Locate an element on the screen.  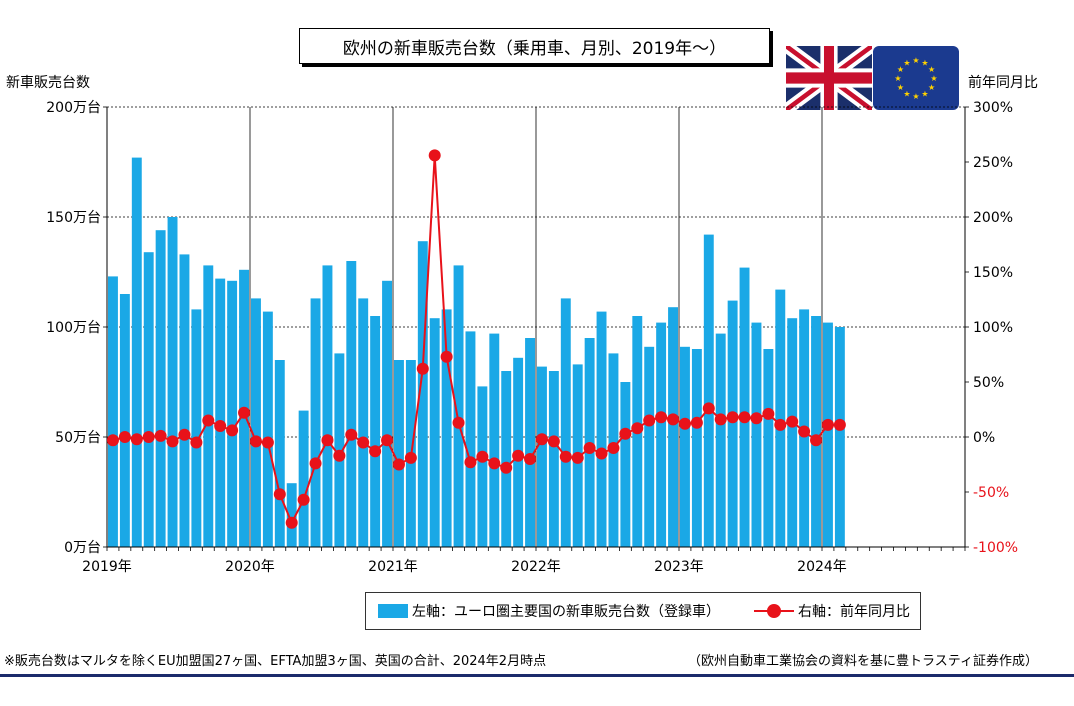
y-right-tick-label: 50% is located at coordinates (988, 383).